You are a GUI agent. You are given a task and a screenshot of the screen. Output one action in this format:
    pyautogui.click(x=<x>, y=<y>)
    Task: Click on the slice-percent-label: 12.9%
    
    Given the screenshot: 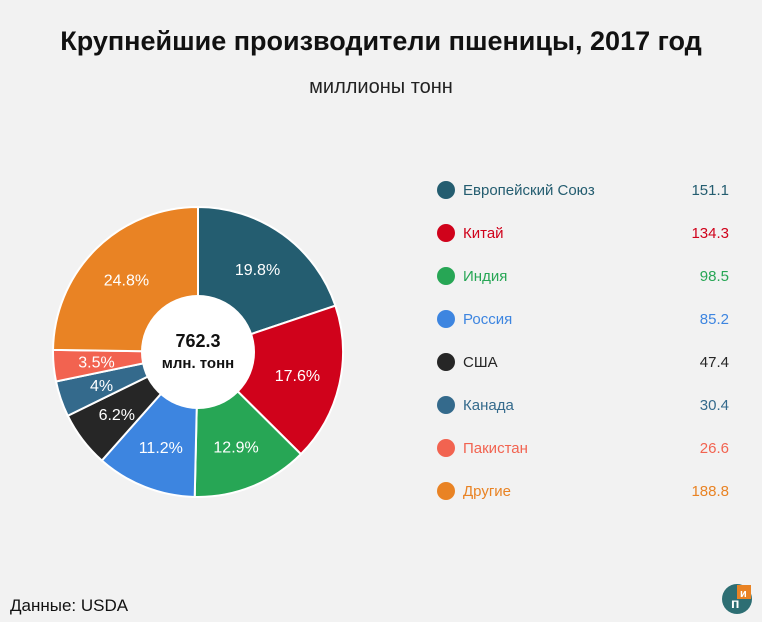 What is the action you would take?
    pyautogui.click(x=235, y=448)
    